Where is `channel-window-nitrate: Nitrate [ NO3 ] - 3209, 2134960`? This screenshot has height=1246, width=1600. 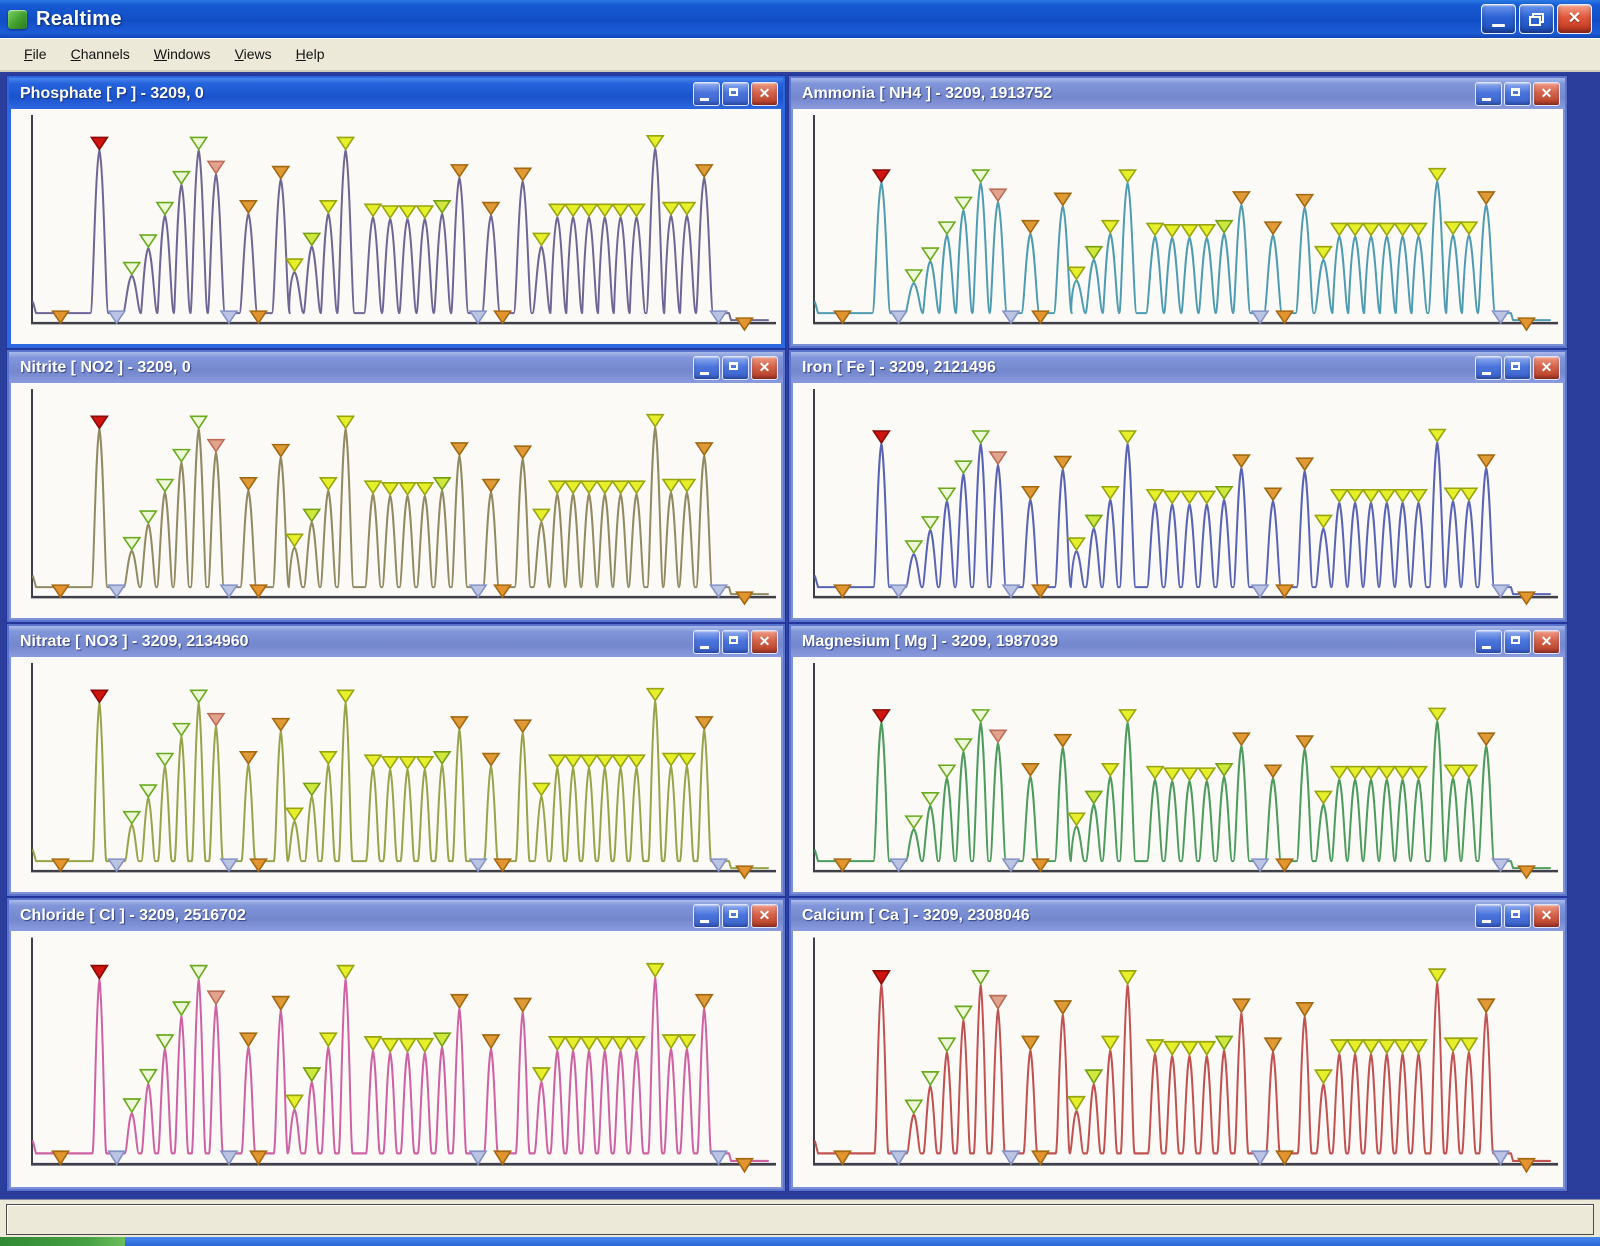 channel-window-nitrate: Nitrate [ NO3 ] - 3209, 2134960 is located at coordinates (396, 760).